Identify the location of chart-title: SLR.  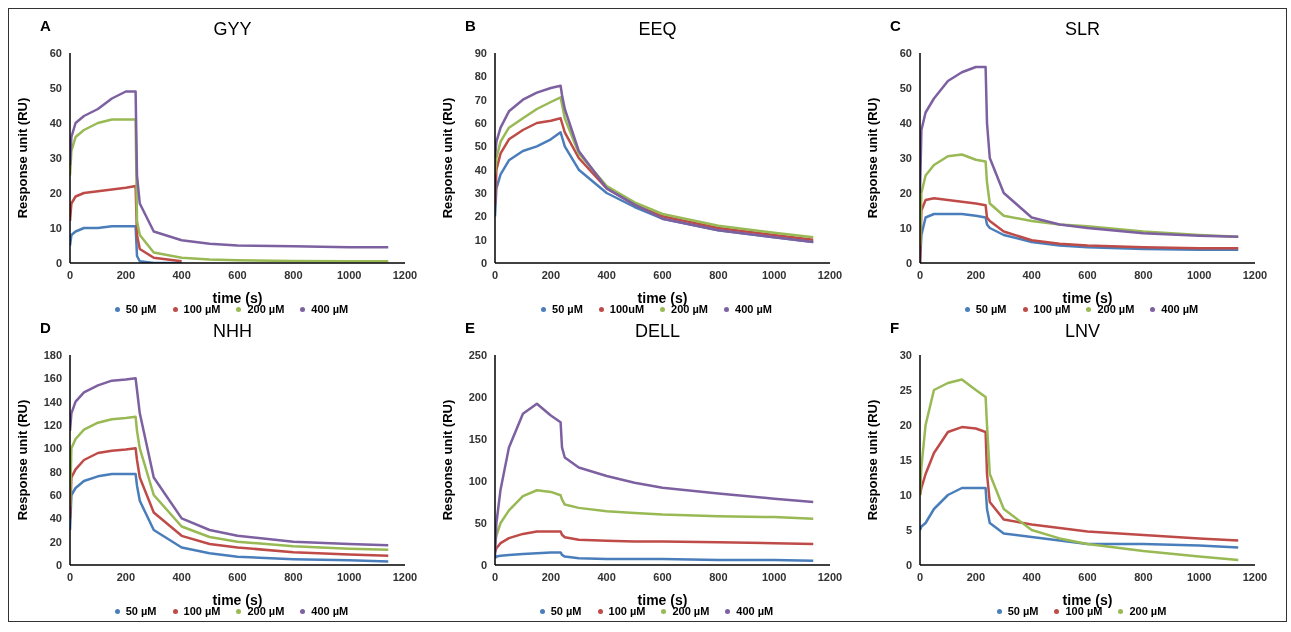
(1082, 29).